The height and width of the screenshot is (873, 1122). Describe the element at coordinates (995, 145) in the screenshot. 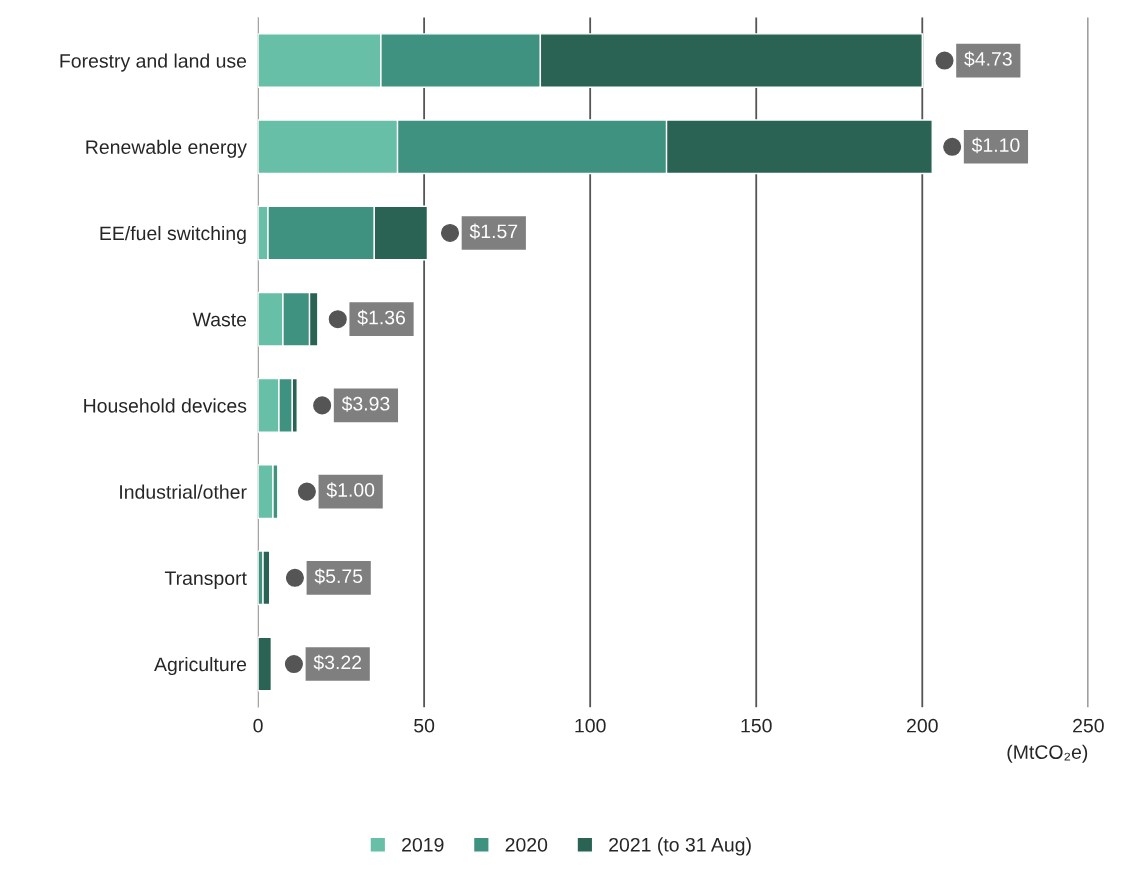

I see `annotation: $1.10` at that location.